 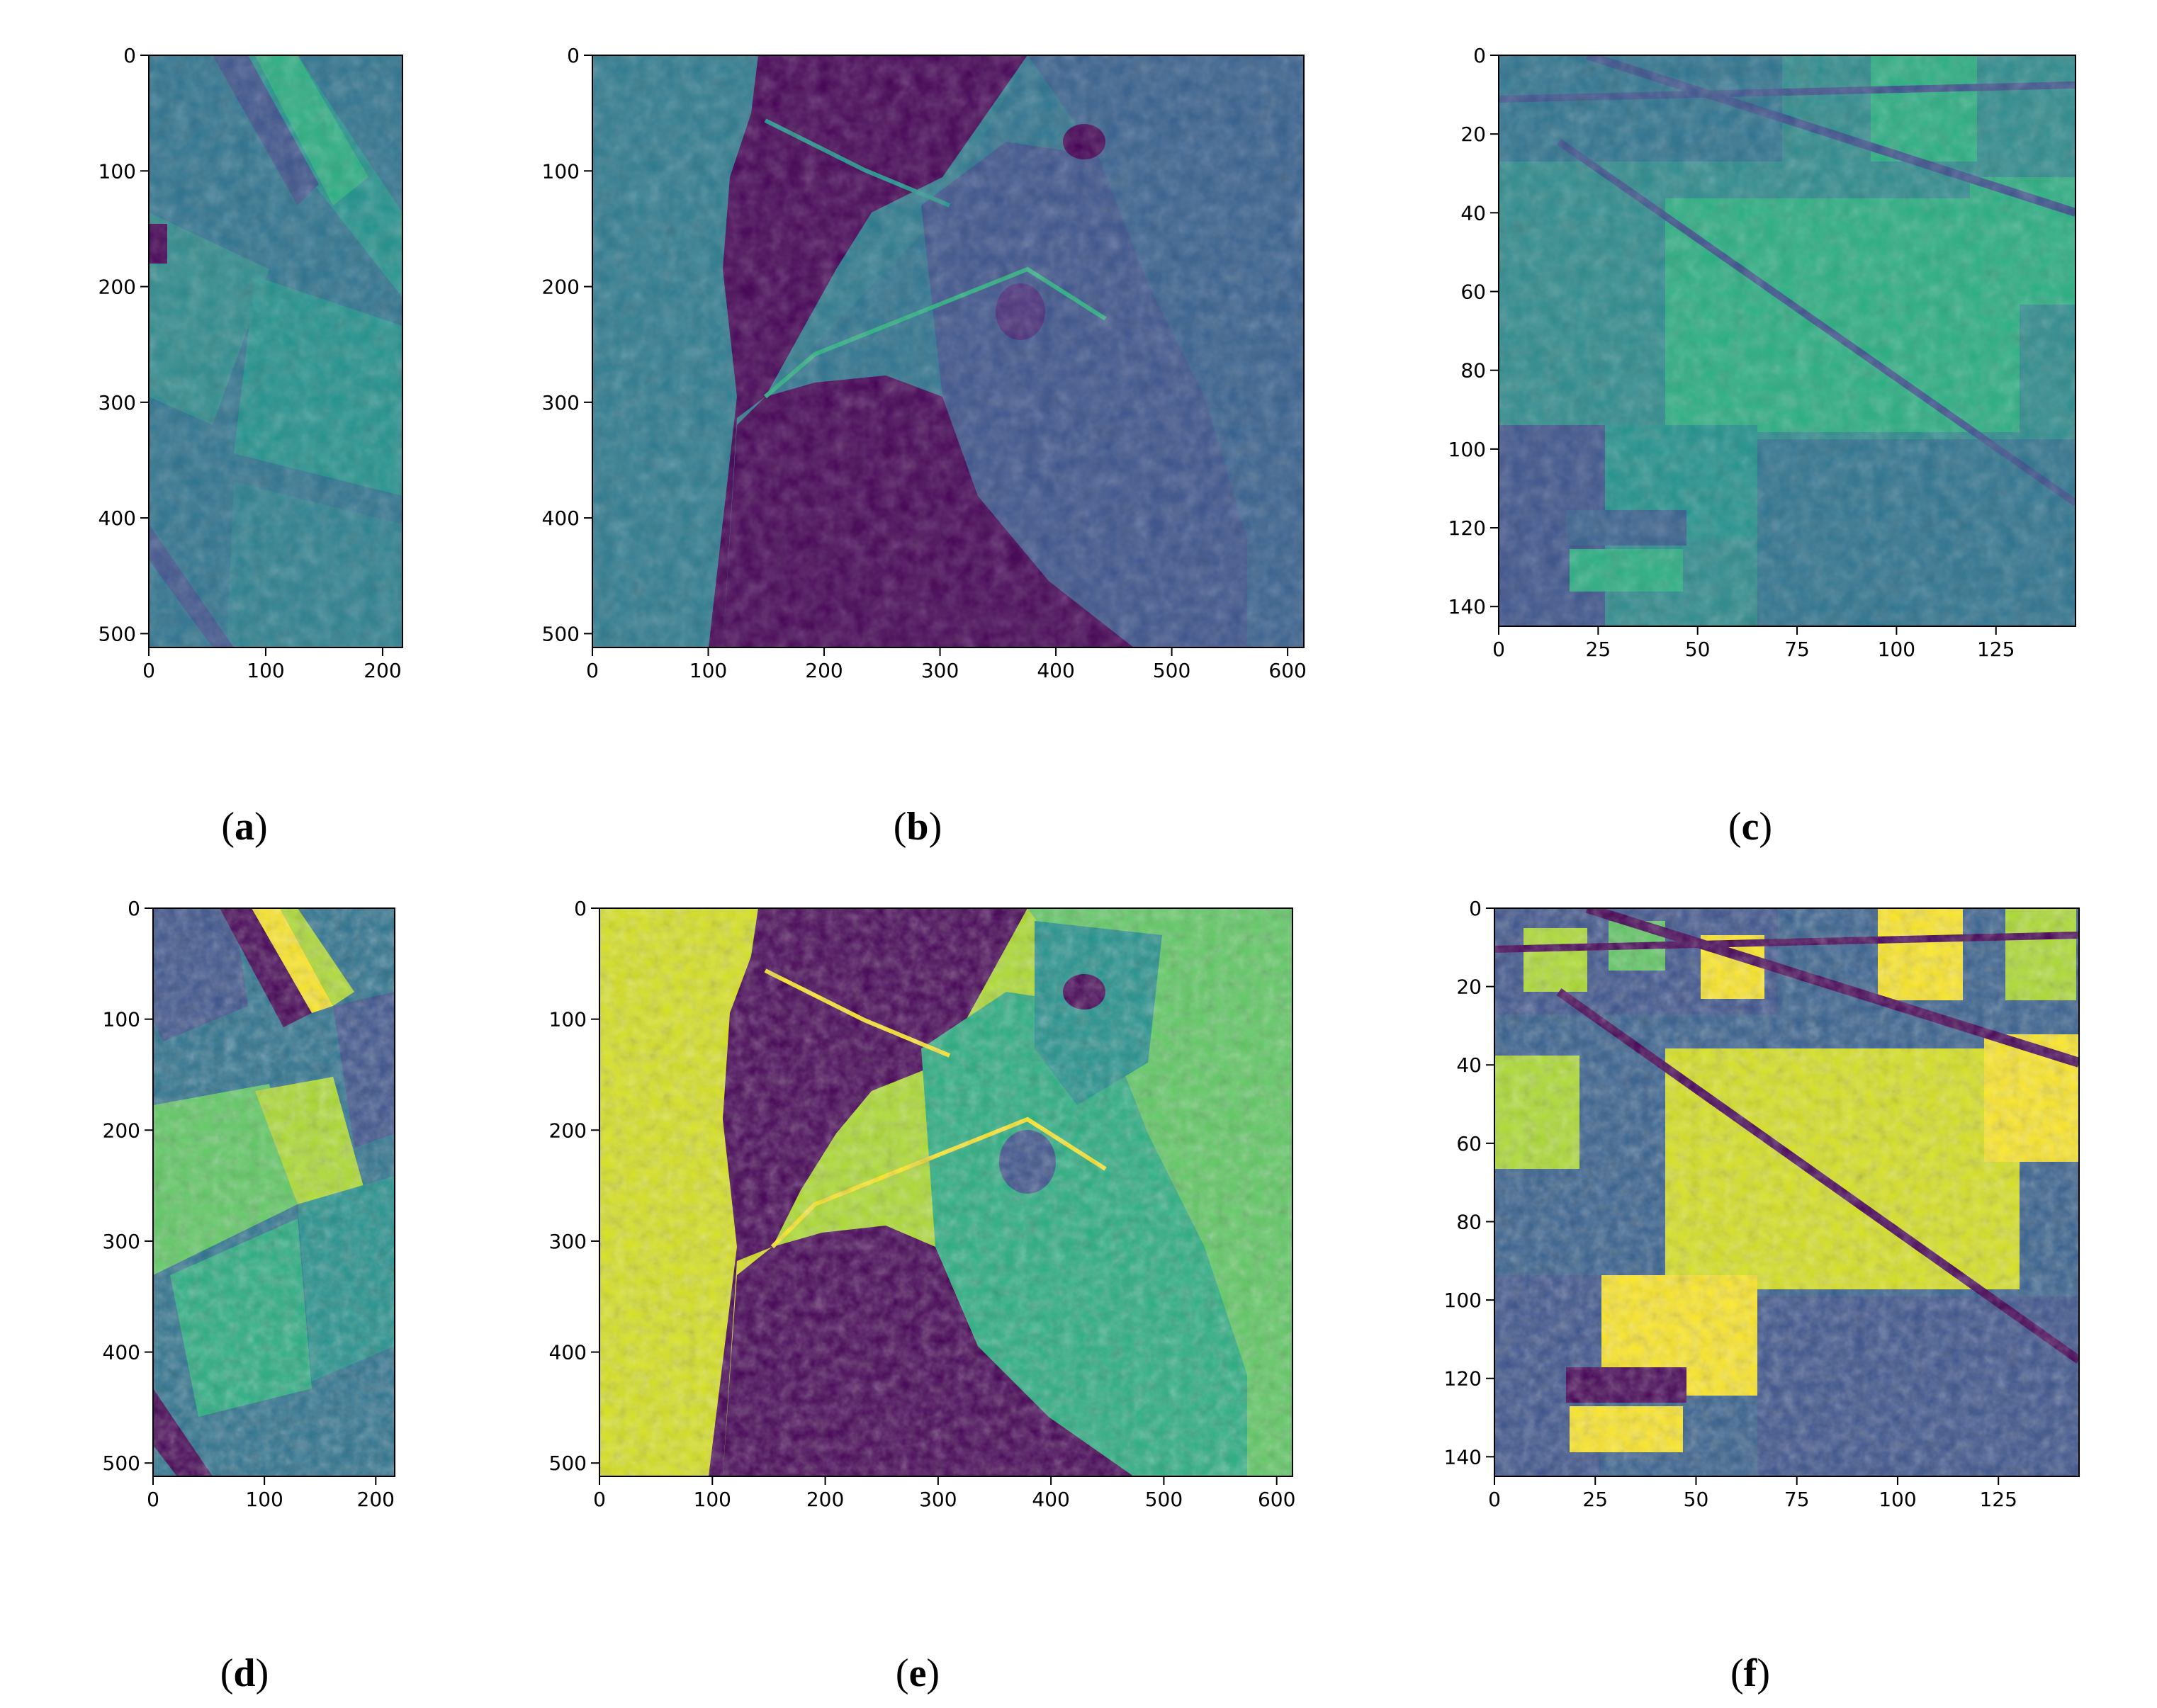 I want to click on x-tick-label-f: 75, so click(x=1797, y=1499).